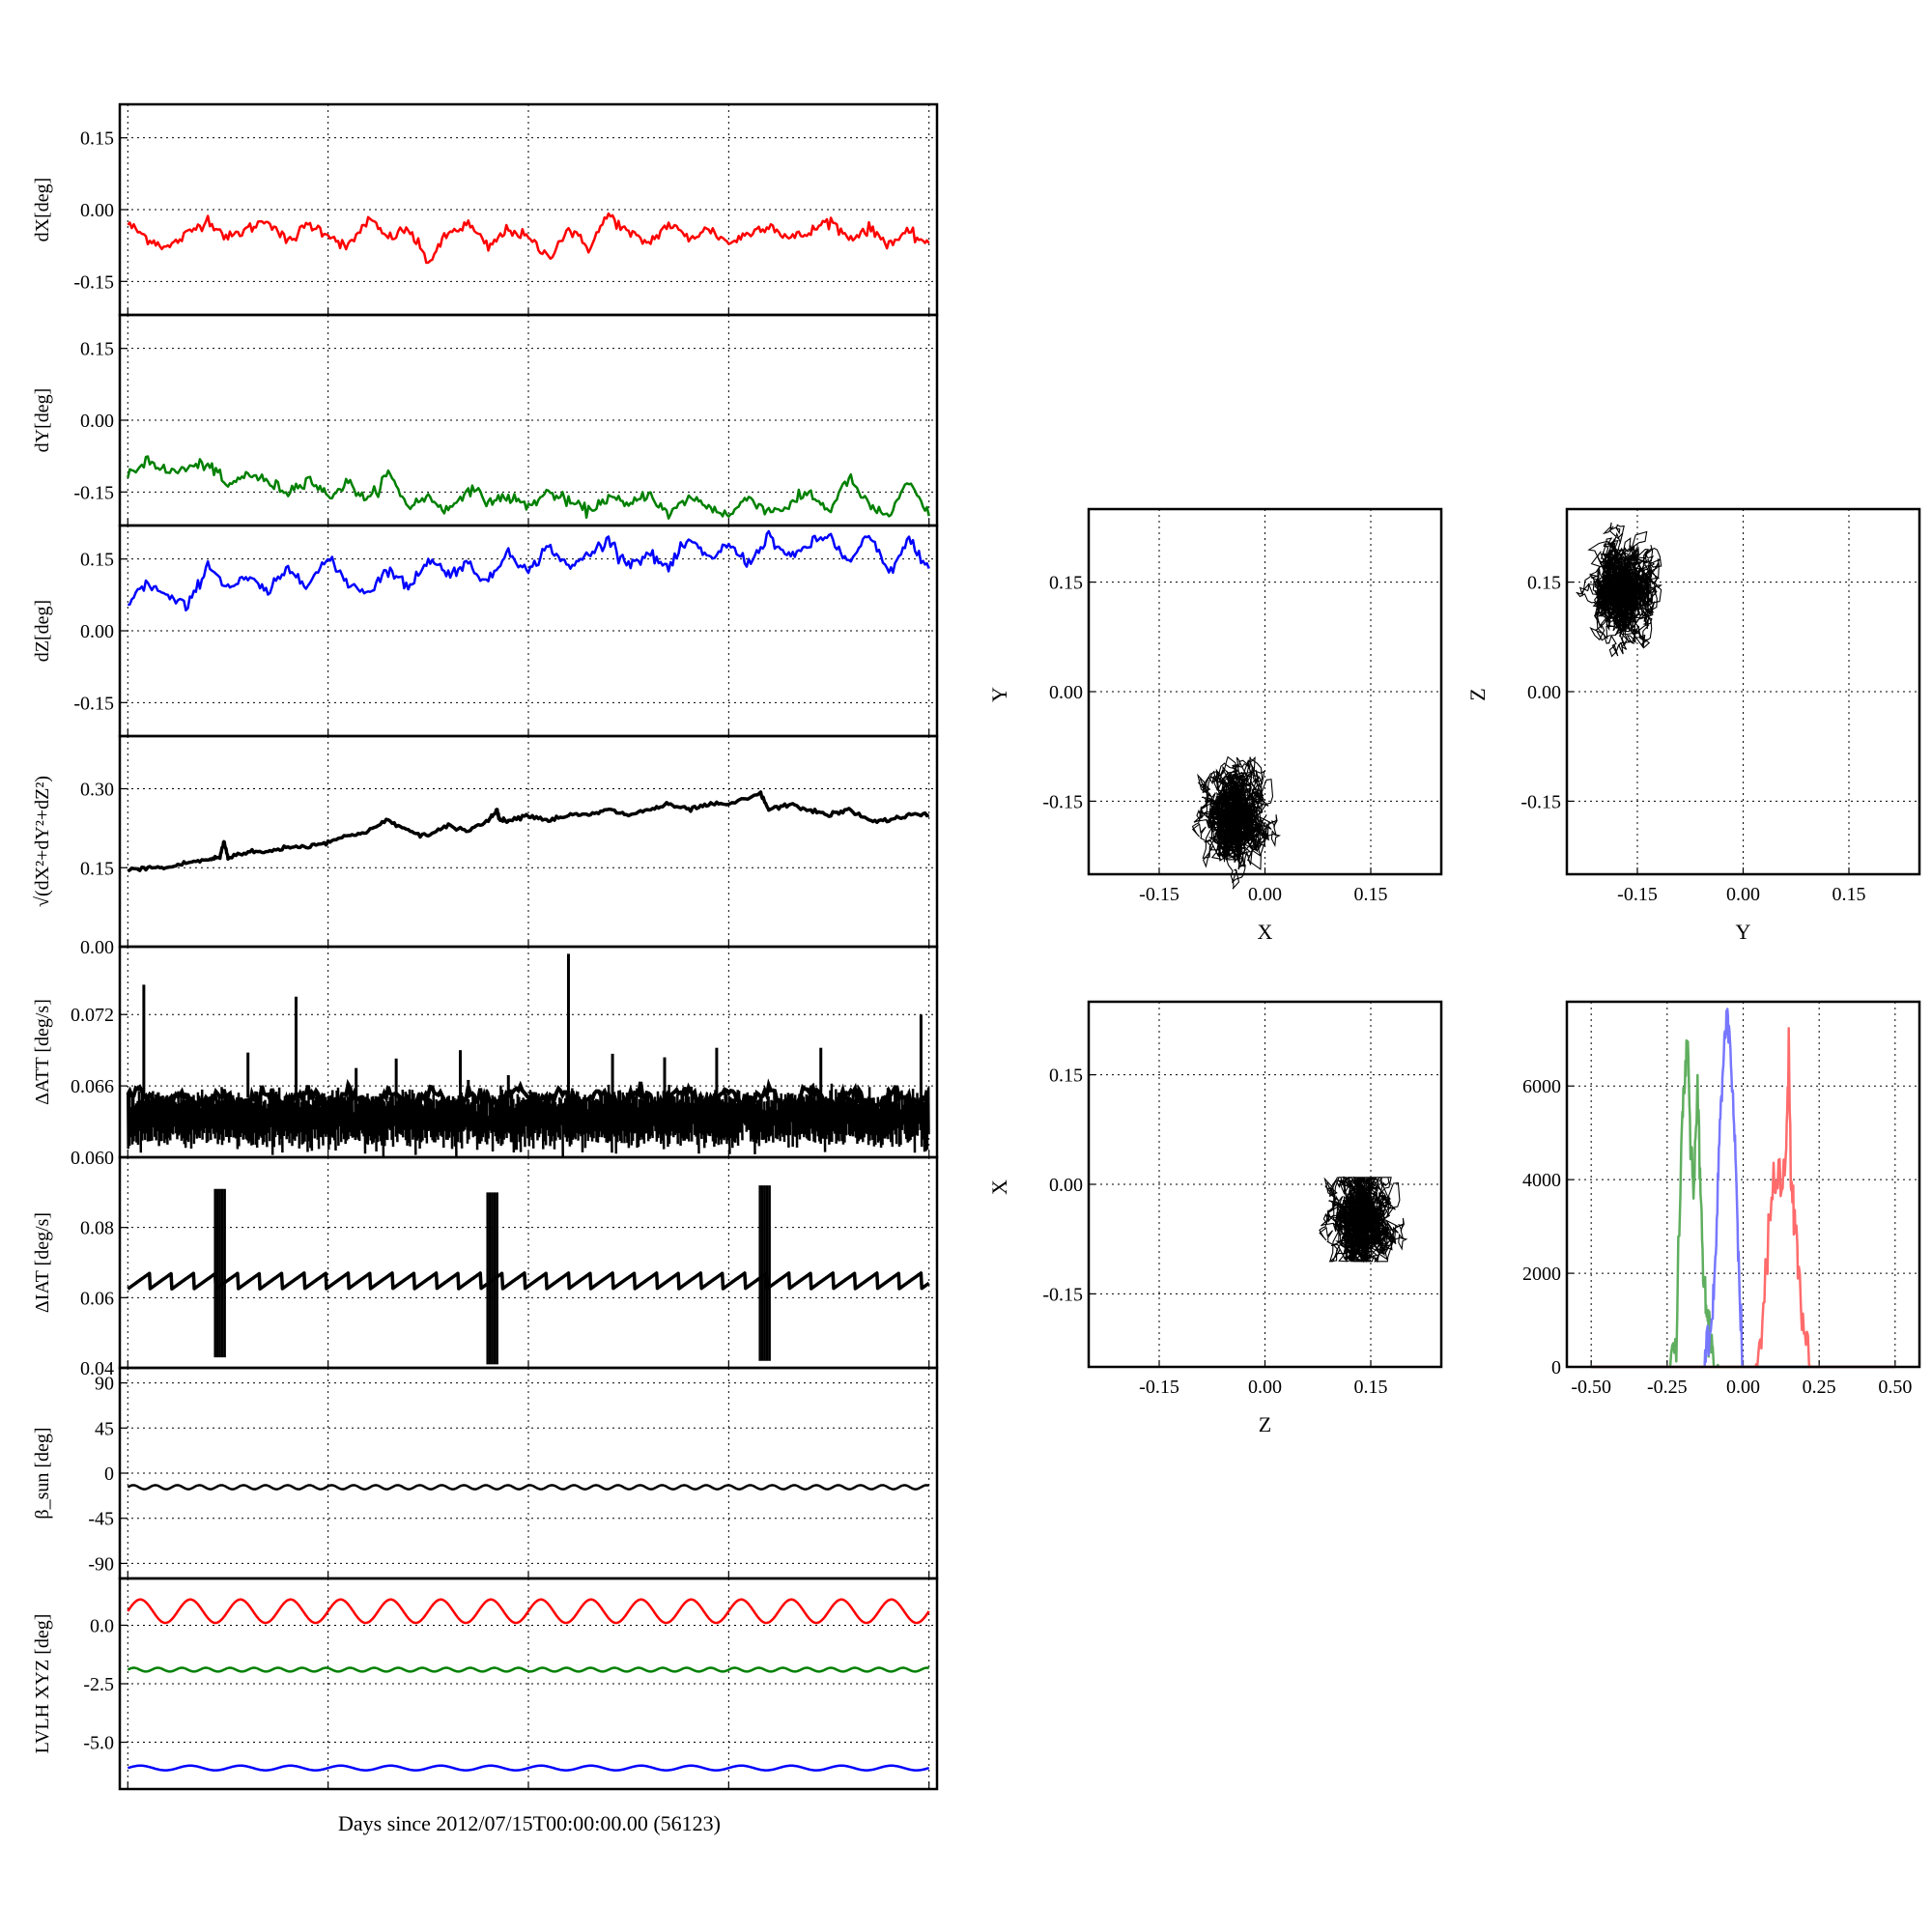 The width and height of the screenshot is (1932, 1932). What do you see at coordinates (98, 1684) in the screenshot?
I see `ytick-label: -2.5` at bounding box center [98, 1684].